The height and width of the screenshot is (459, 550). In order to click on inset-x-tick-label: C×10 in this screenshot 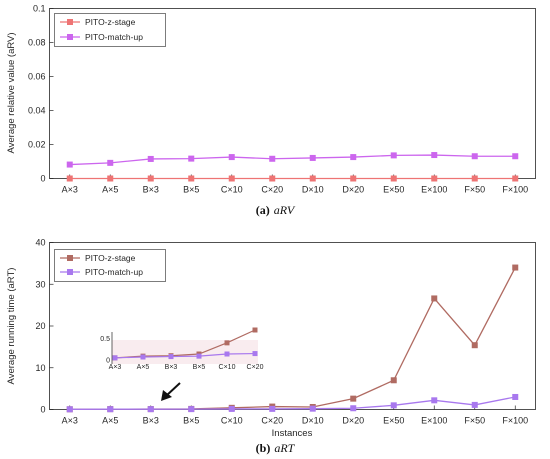, I will do `click(227, 367)`.